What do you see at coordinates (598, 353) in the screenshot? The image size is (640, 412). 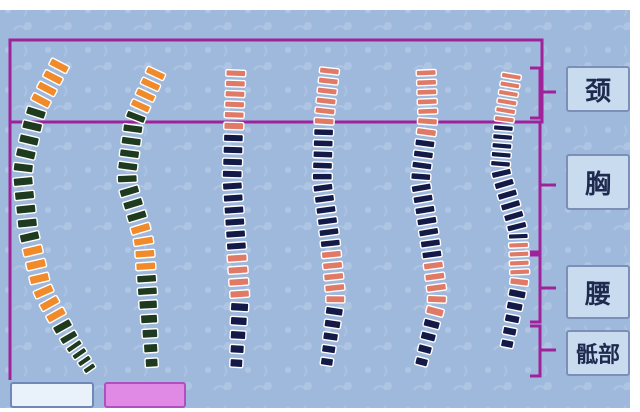 I see `label-sacral: 骶部` at bounding box center [598, 353].